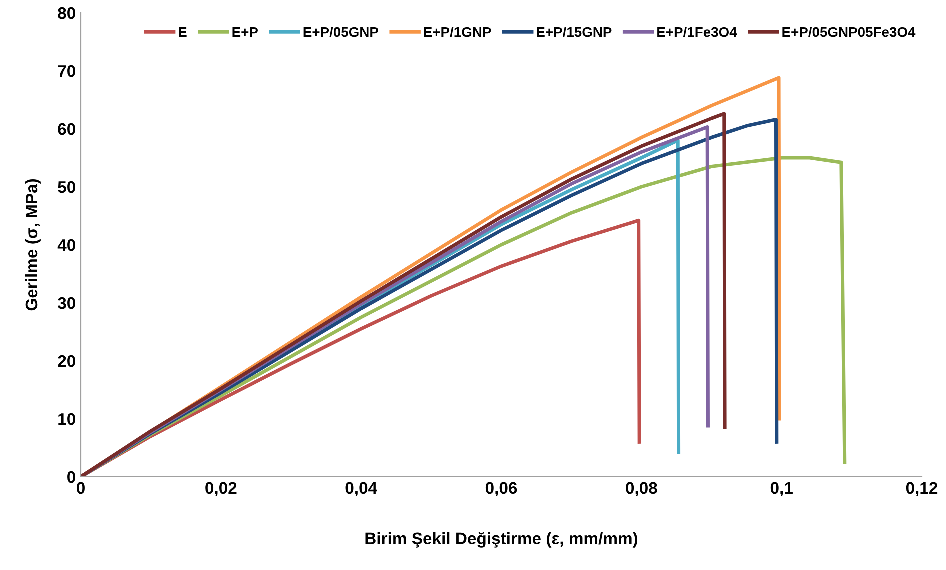 This screenshot has height=570, width=946. I want to click on legend-label: E+P/15GNP, so click(574, 32).